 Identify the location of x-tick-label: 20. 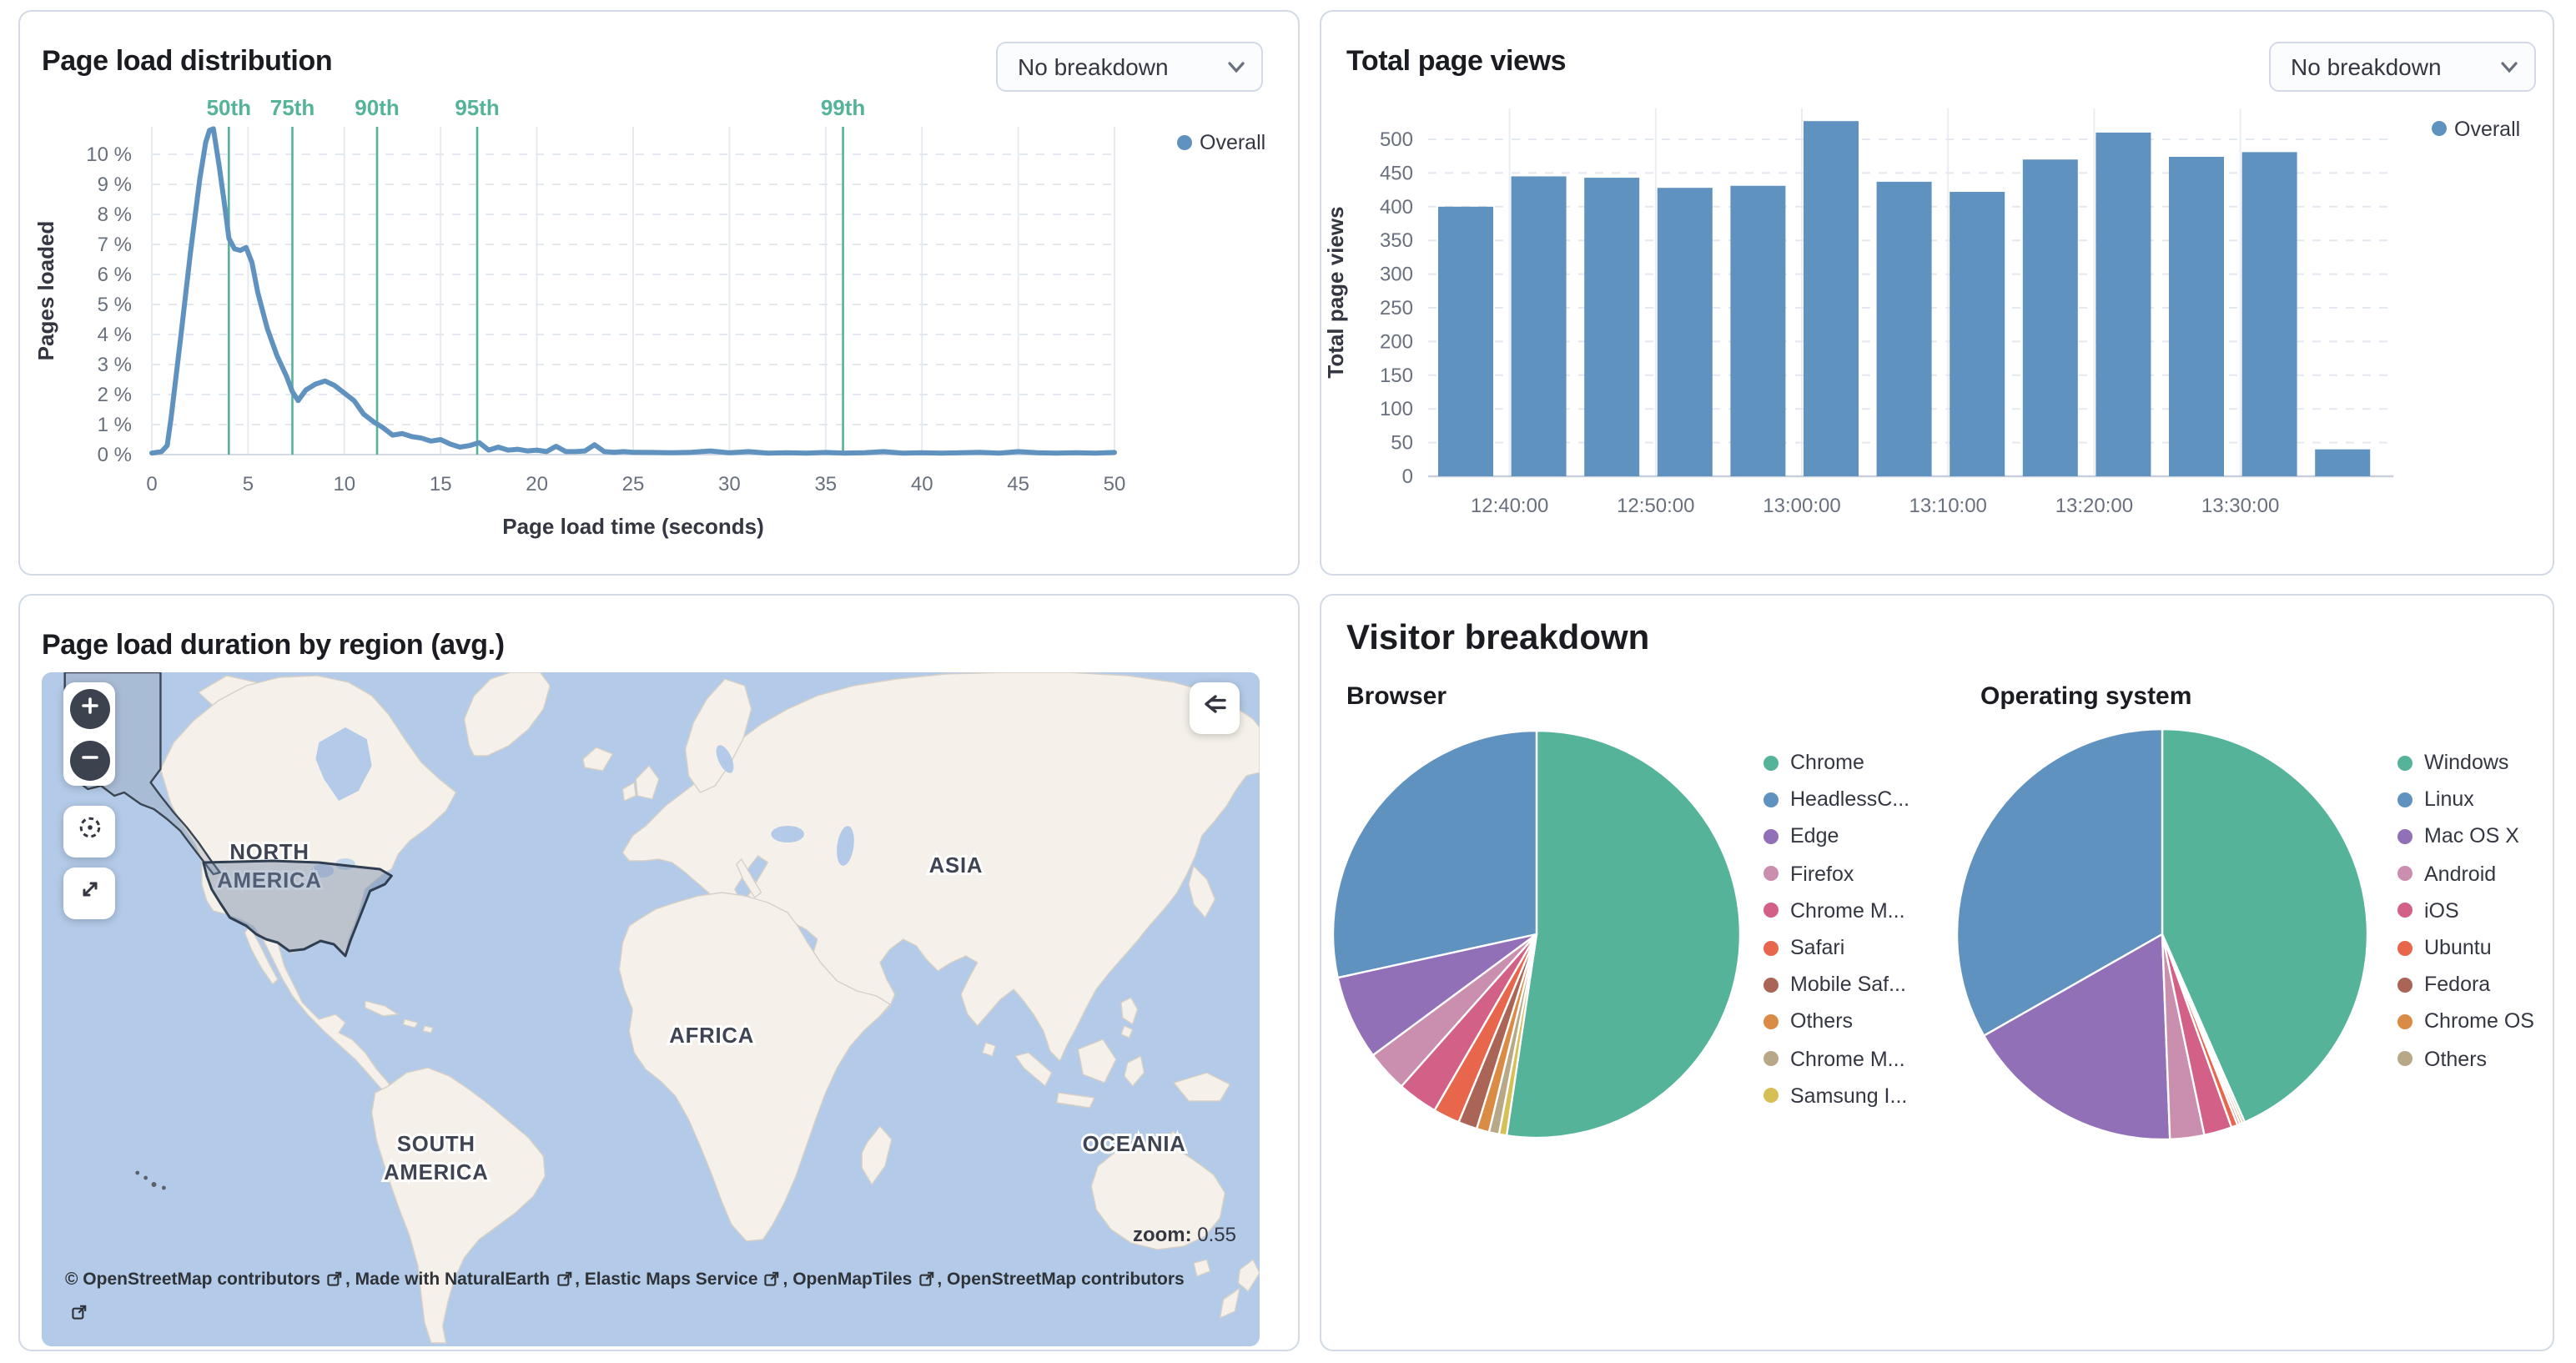
(537, 484).